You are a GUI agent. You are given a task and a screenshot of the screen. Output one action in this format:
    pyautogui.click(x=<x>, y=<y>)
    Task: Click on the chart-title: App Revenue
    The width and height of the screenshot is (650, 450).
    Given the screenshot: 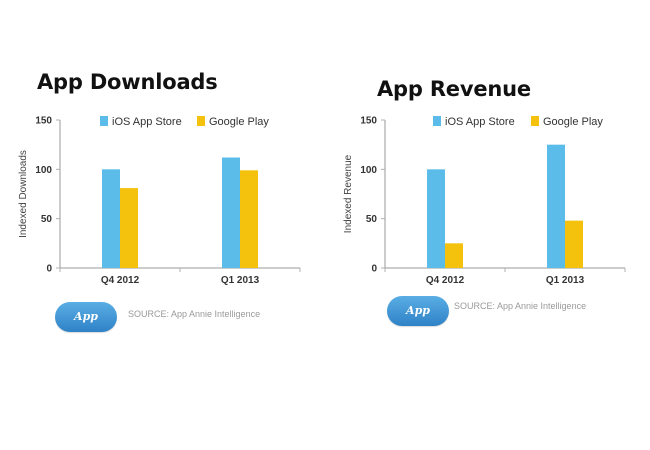 What is the action you would take?
    pyautogui.click(x=454, y=89)
    